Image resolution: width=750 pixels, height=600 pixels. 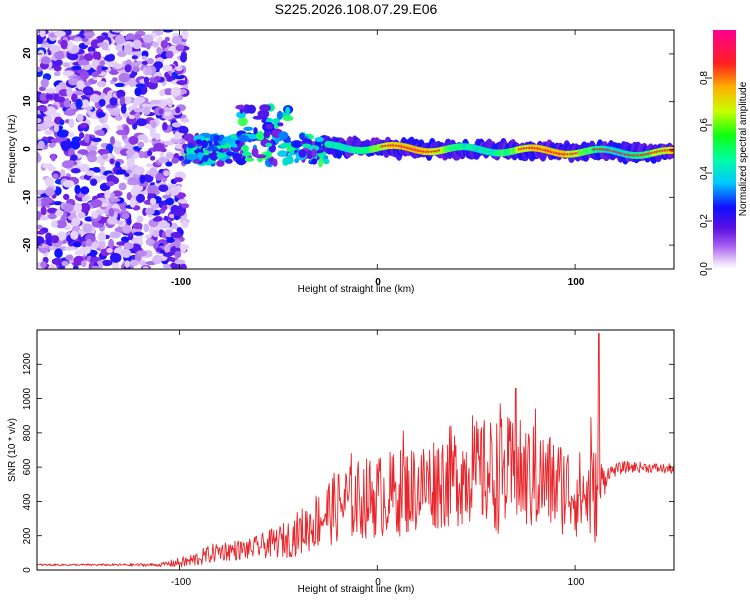 What do you see at coordinates (724, 149) in the screenshot?
I see `colorbar-gradient` at bounding box center [724, 149].